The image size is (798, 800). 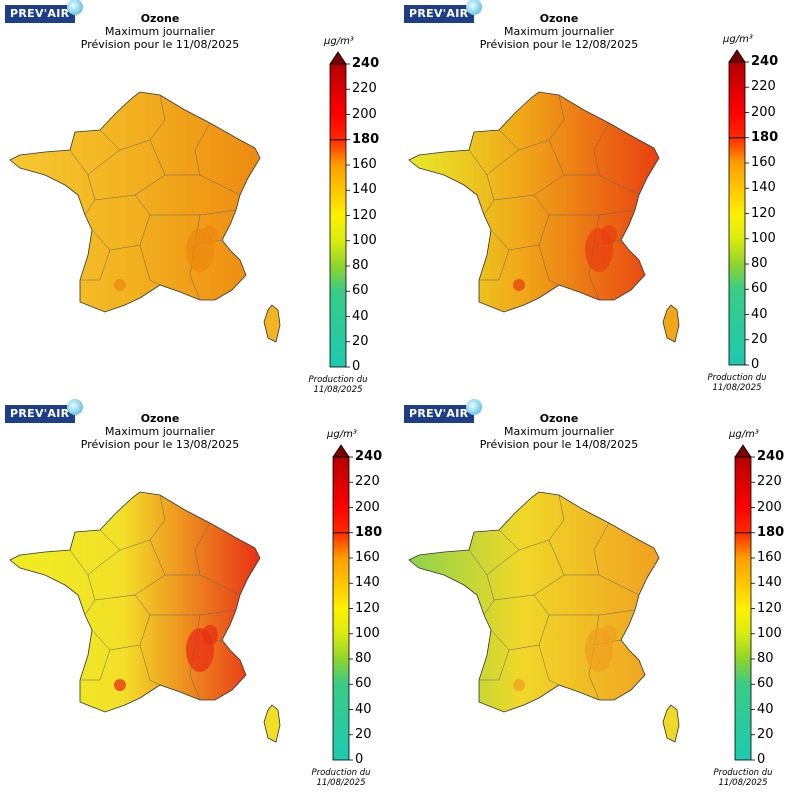 What do you see at coordinates (559, 444) in the screenshot?
I see `forecast-date: Prévision pour le 14/08/2025` at bounding box center [559, 444].